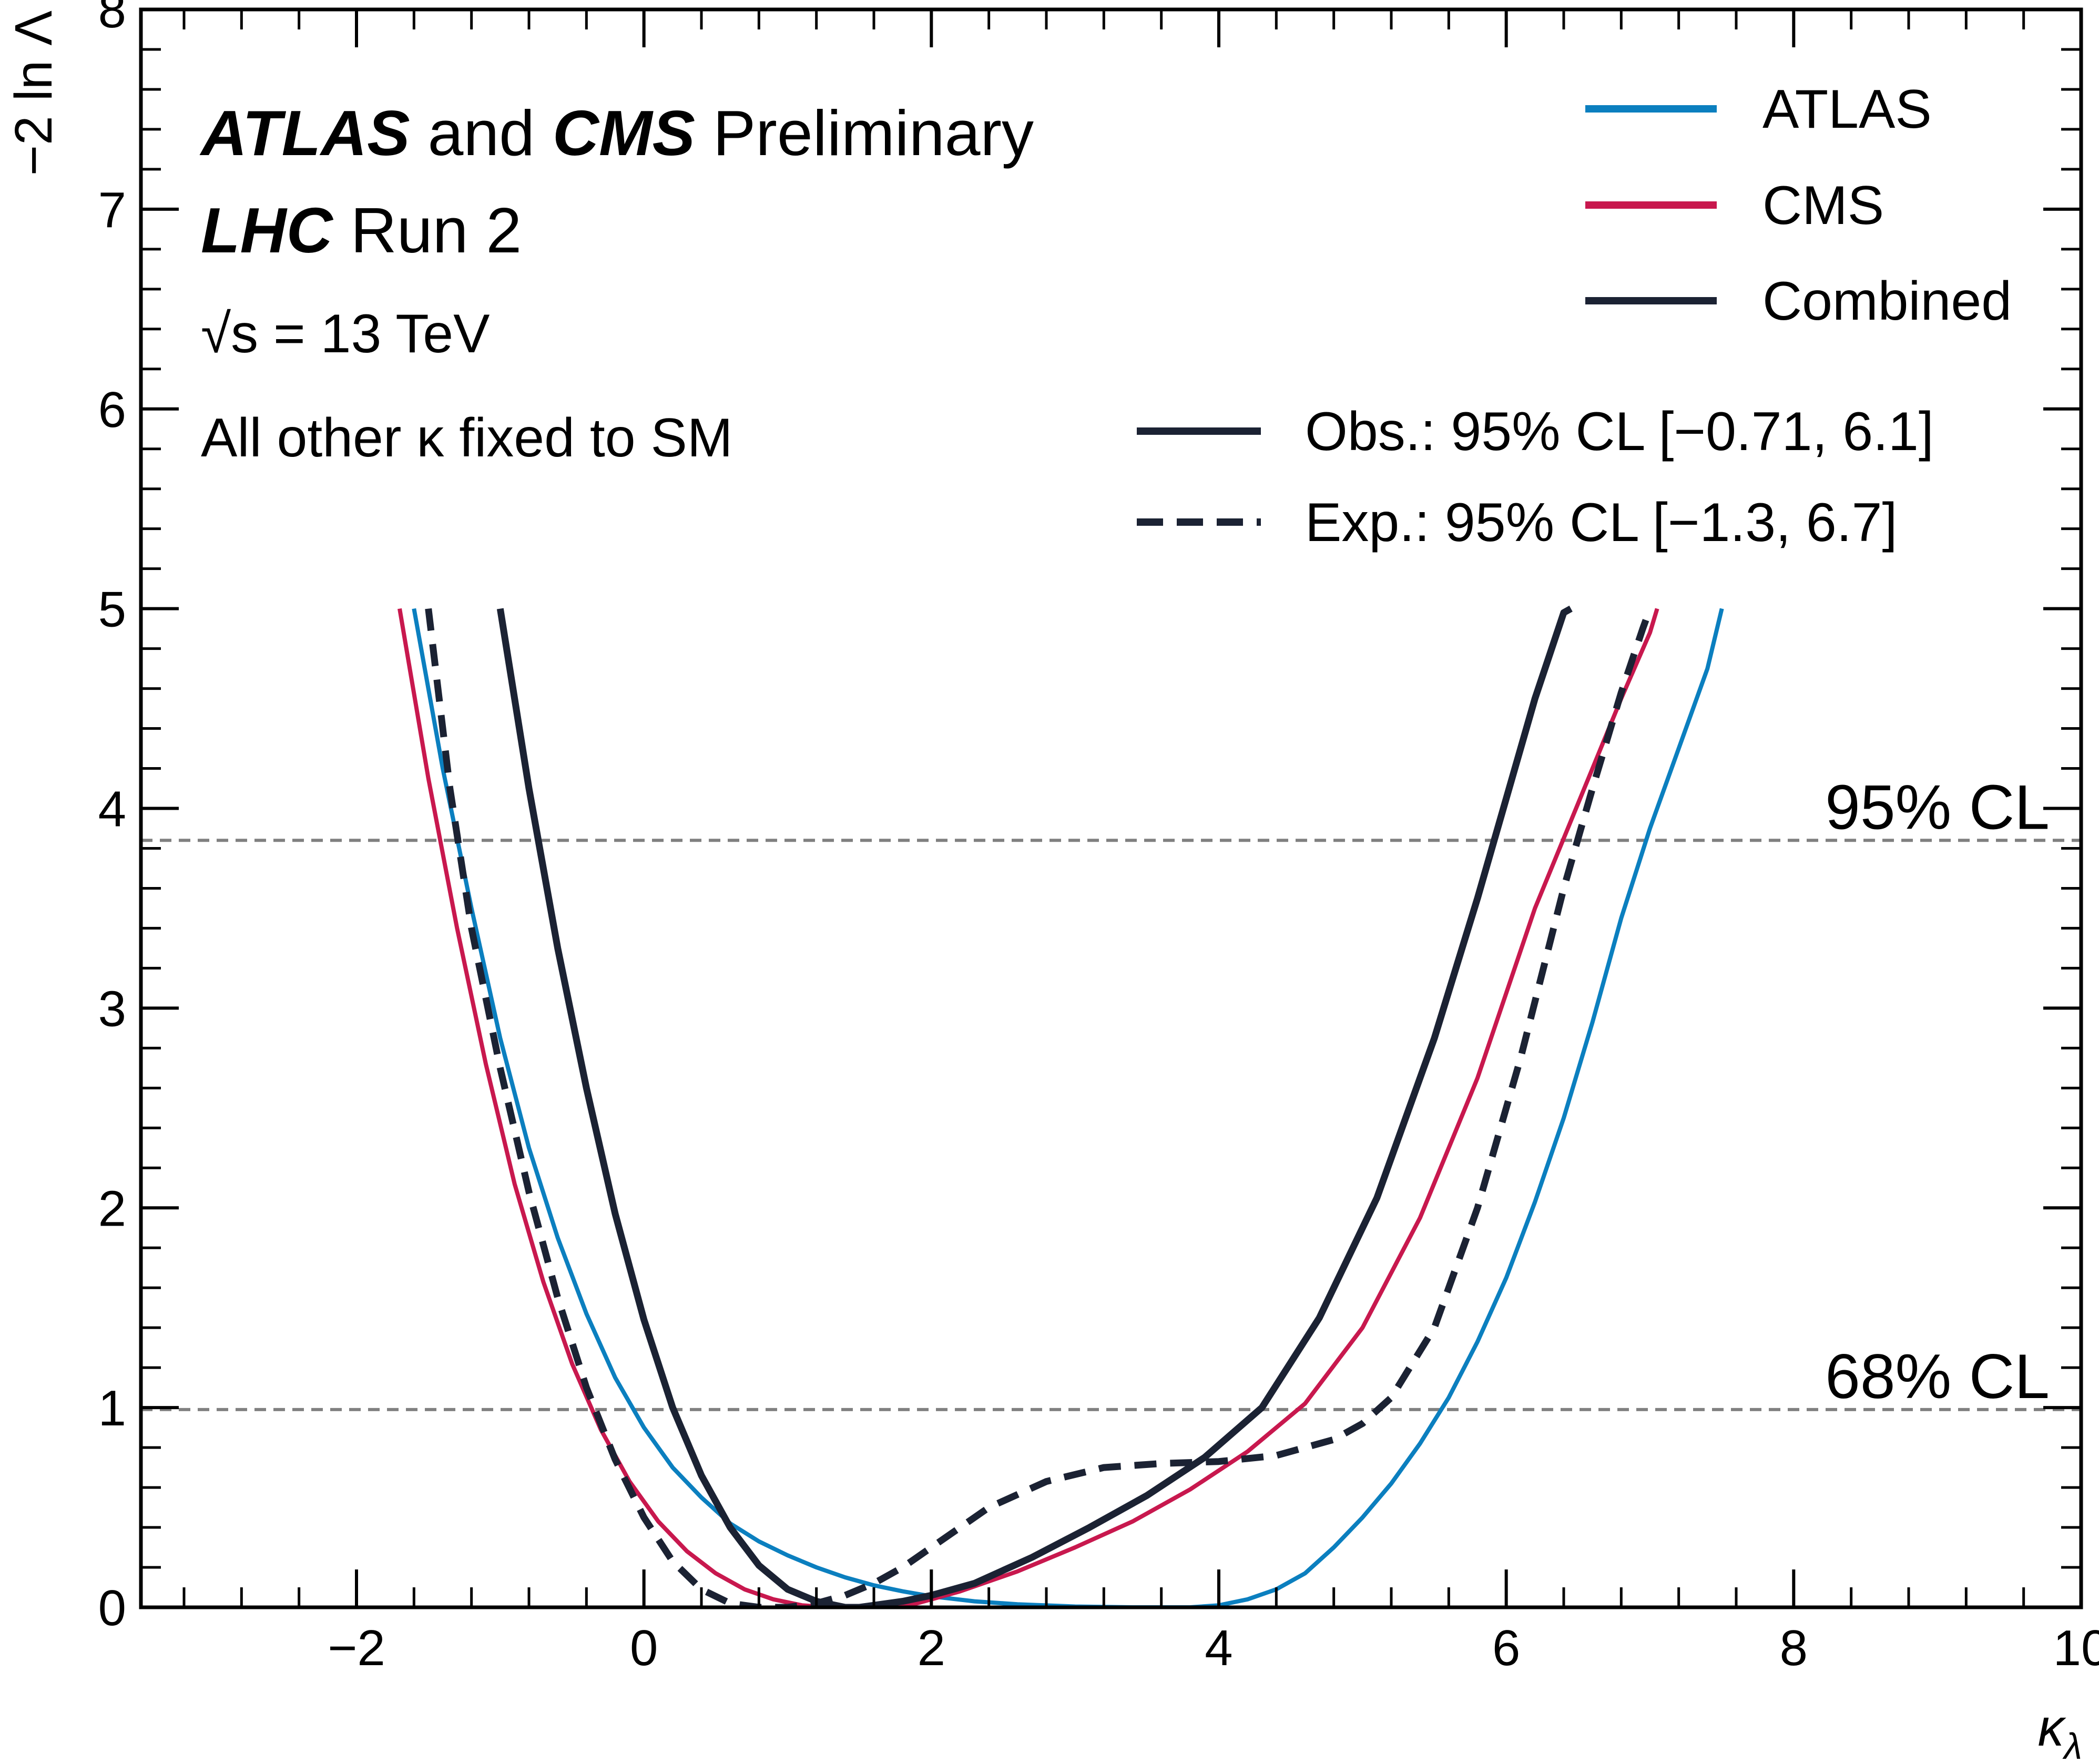 The width and height of the screenshot is (2099, 1764). What do you see at coordinates (481, 133) in the screenshot?
I see `experiment-and: and` at bounding box center [481, 133].